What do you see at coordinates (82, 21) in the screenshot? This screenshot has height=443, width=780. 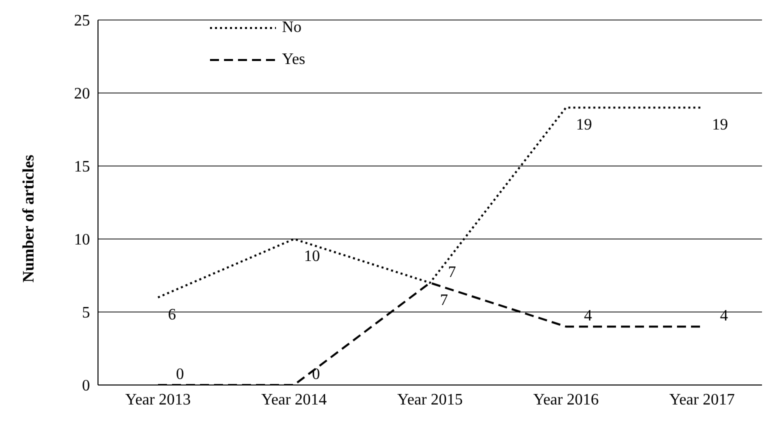 I see `y-tick-label: 25` at bounding box center [82, 21].